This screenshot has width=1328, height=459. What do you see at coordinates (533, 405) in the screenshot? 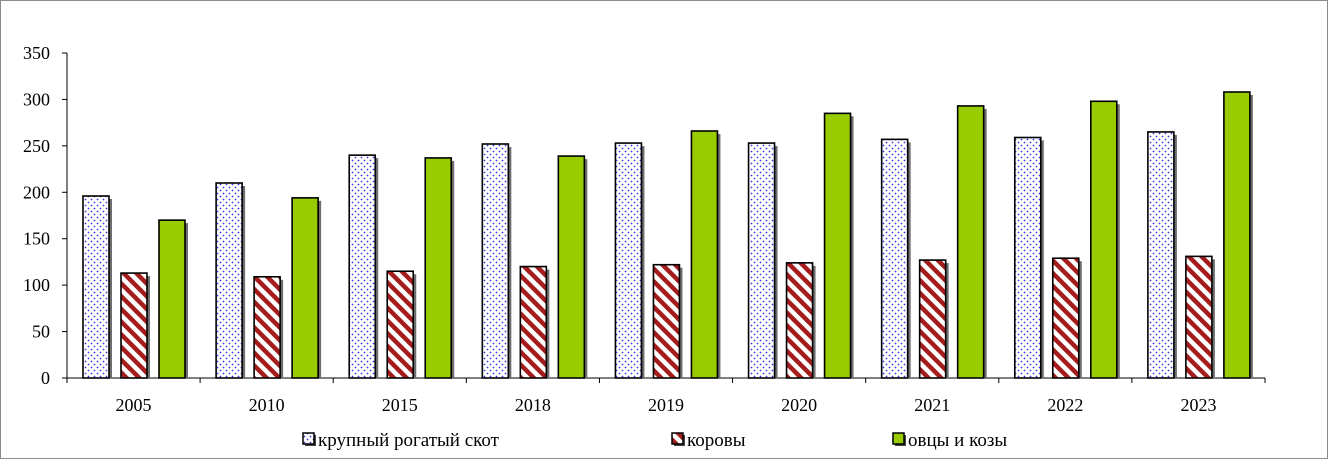
I see `x-tick-label: 2018` at bounding box center [533, 405].